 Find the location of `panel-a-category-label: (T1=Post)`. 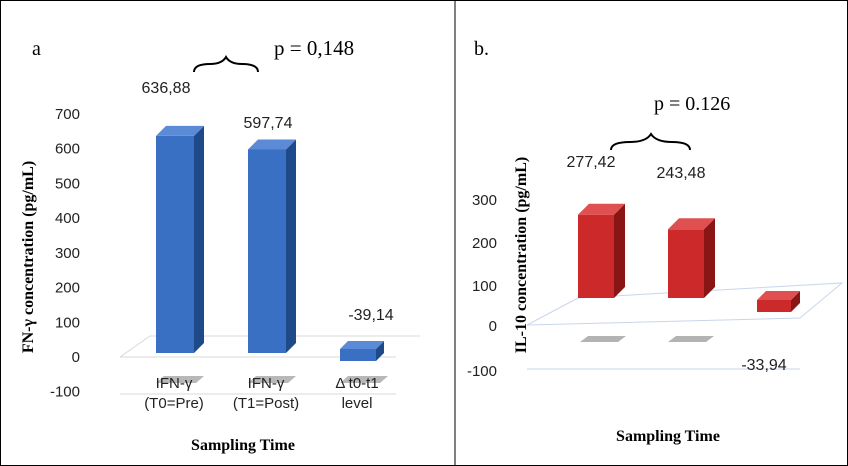

panel-a-category-label: (T1=Post) is located at coordinates (266, 403).